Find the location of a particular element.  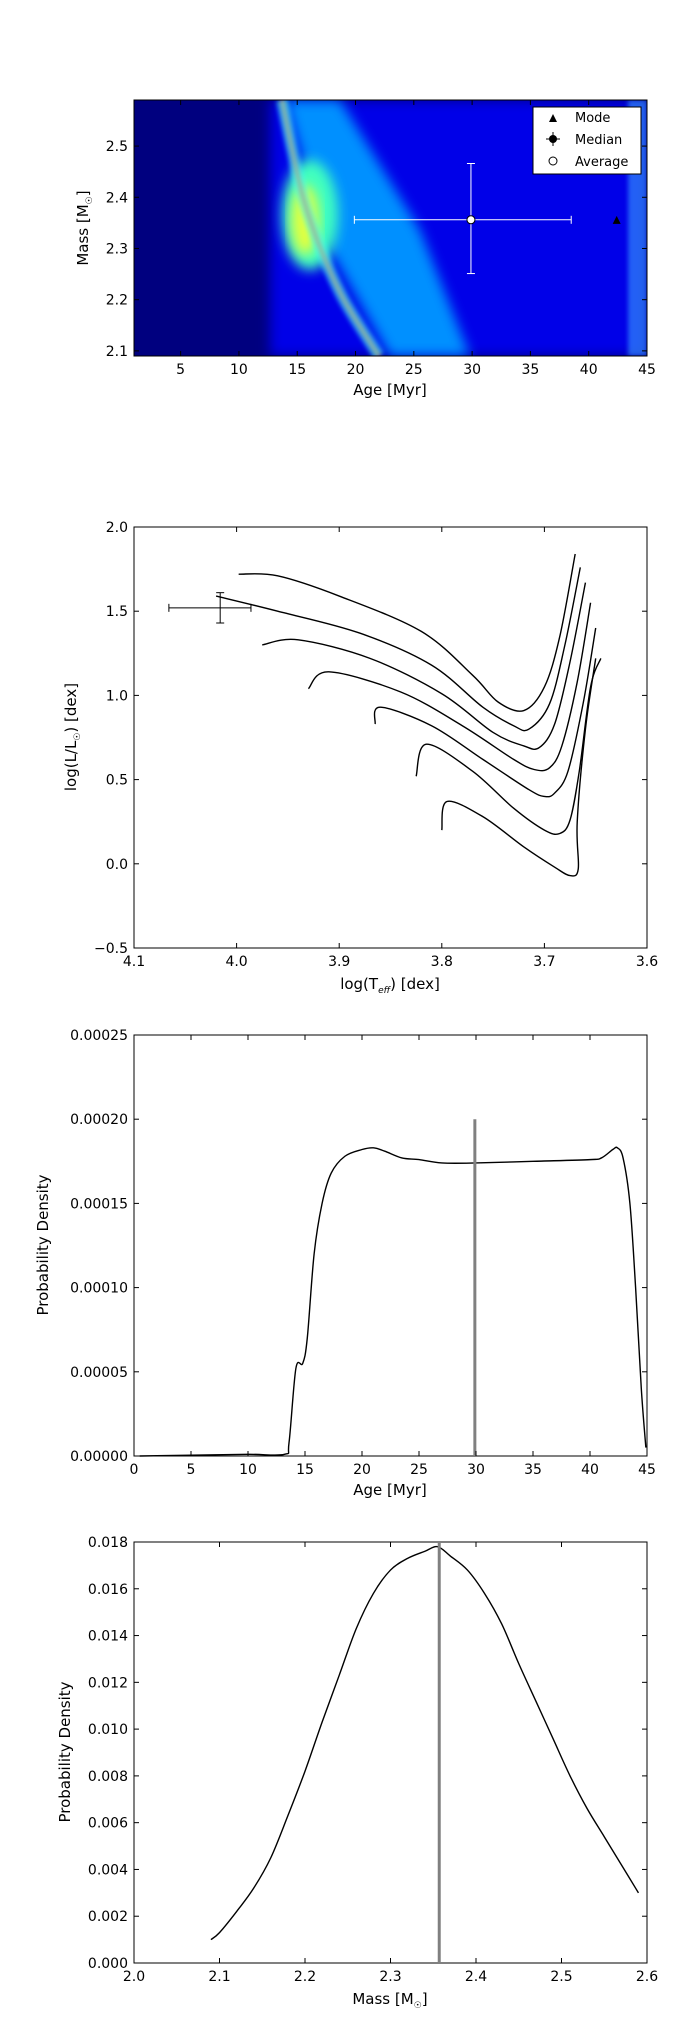

panel2-ylabel: Probability Density is located at coordinates (43, 1244).